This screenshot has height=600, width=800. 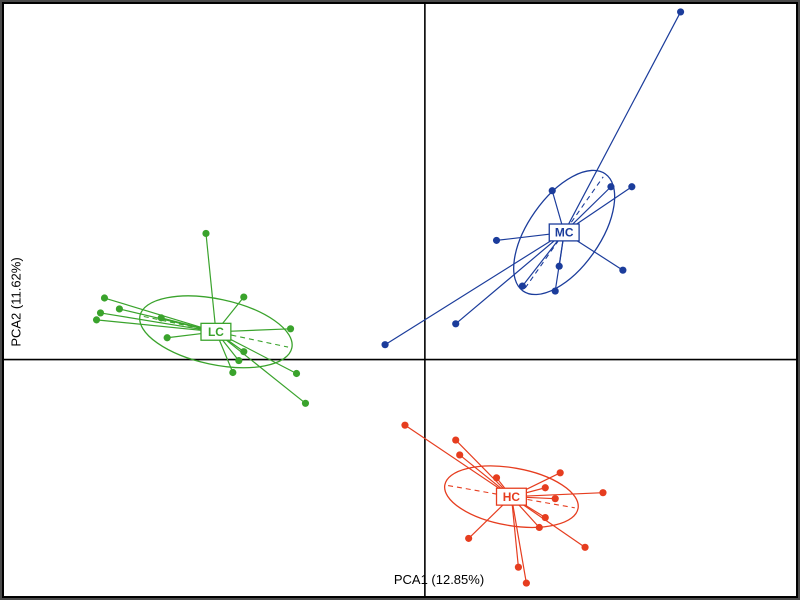 I want to click on group-label: LC, so click(x=216, y=332).